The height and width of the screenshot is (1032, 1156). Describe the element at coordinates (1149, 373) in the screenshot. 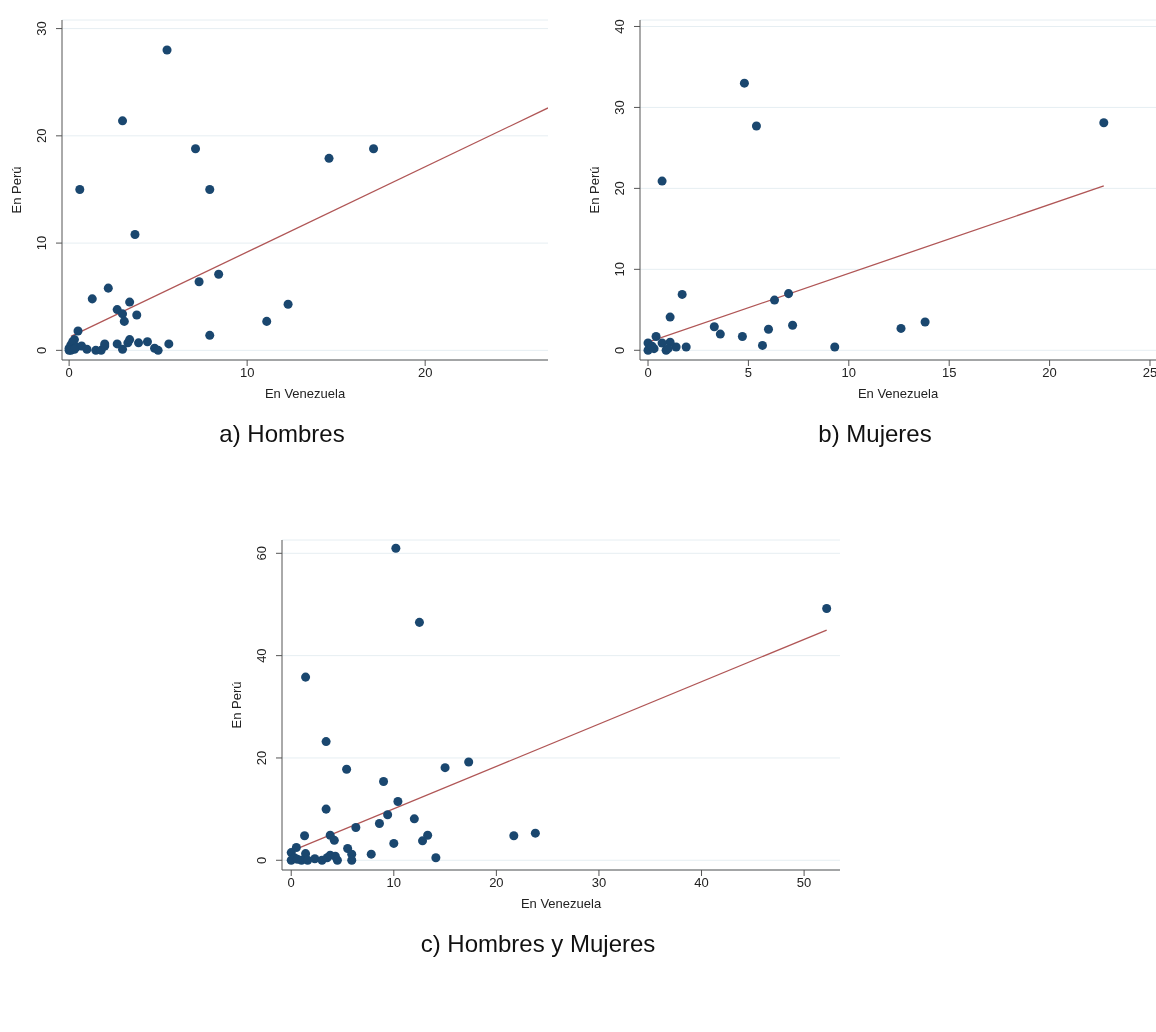

I see `x-tick-label: 25` at that location.